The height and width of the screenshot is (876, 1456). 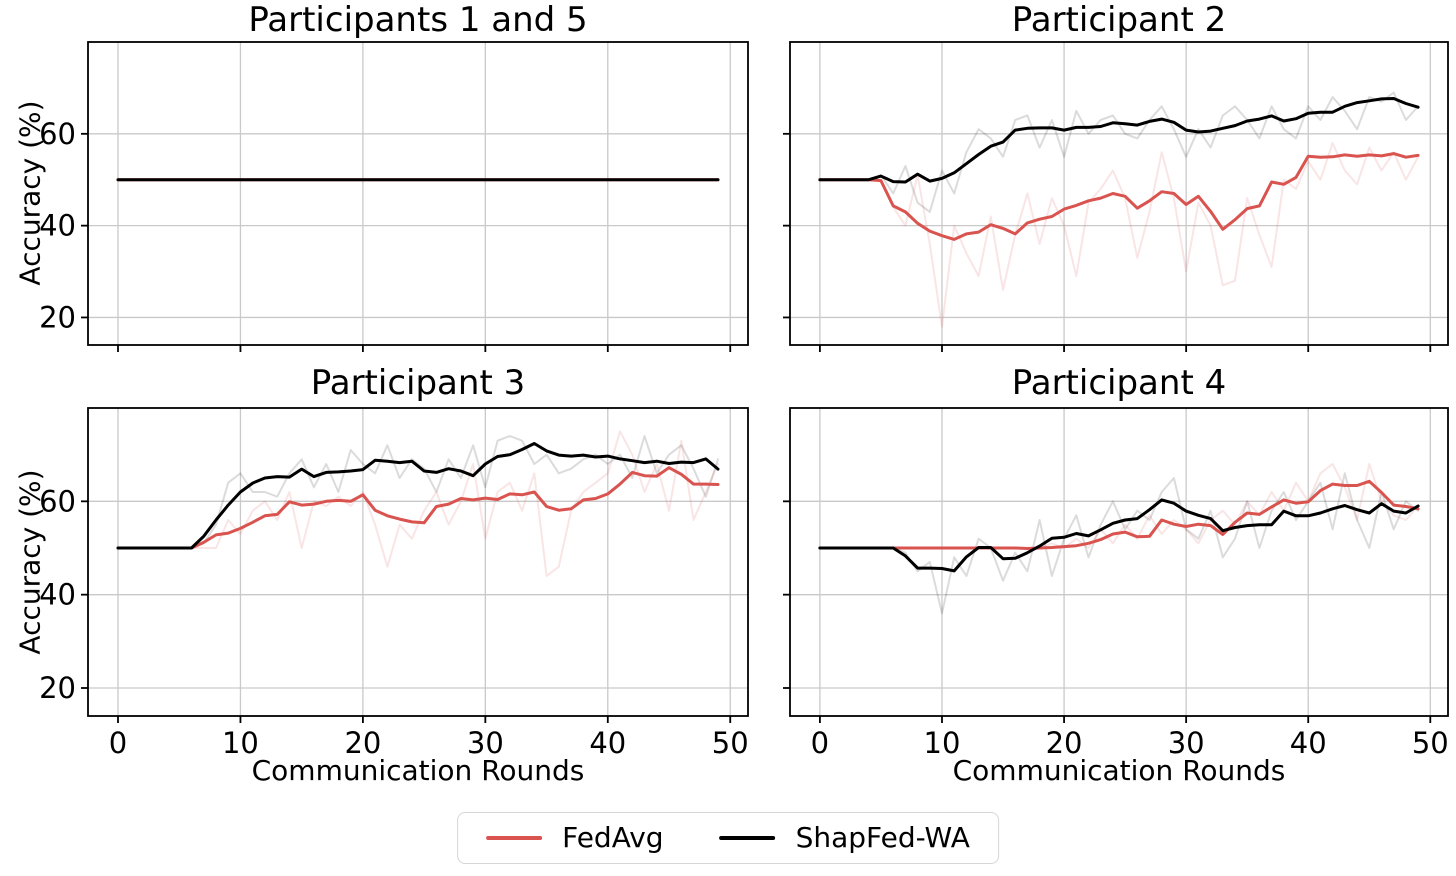 I want to click on shapfed-wa-line-swatch, so click(x=747, y=838).